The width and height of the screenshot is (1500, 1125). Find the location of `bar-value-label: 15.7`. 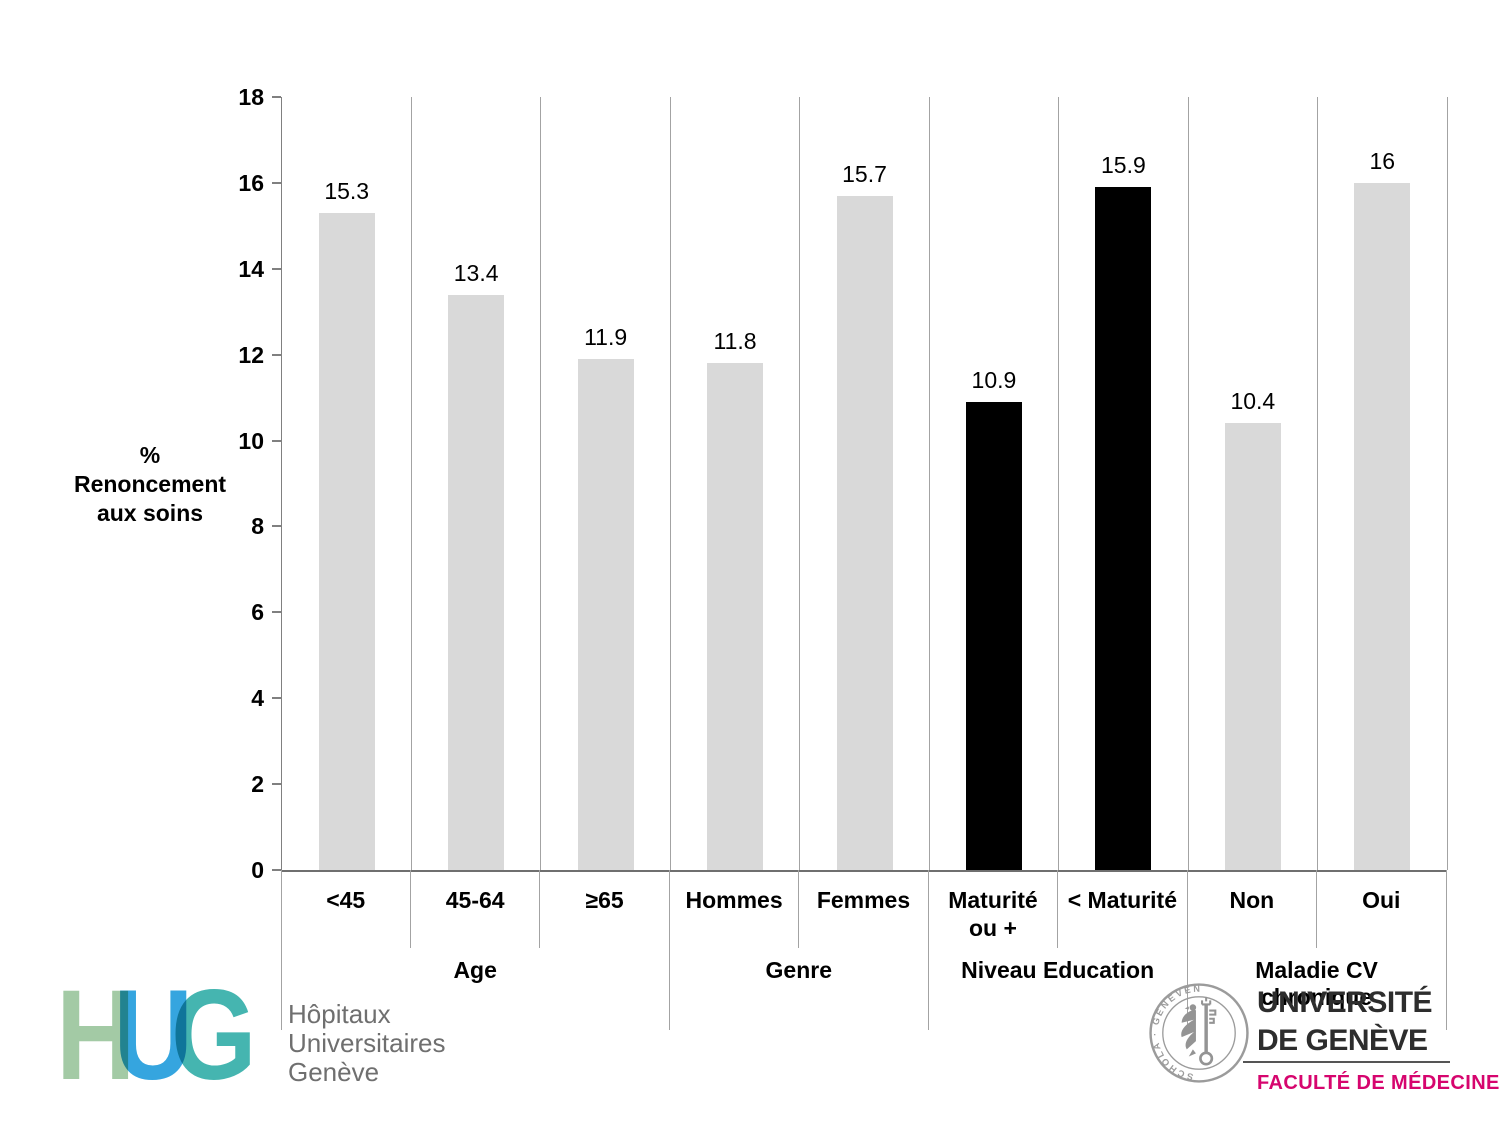

bar-value-label: 15.7 is located at coordinates (864, 173).